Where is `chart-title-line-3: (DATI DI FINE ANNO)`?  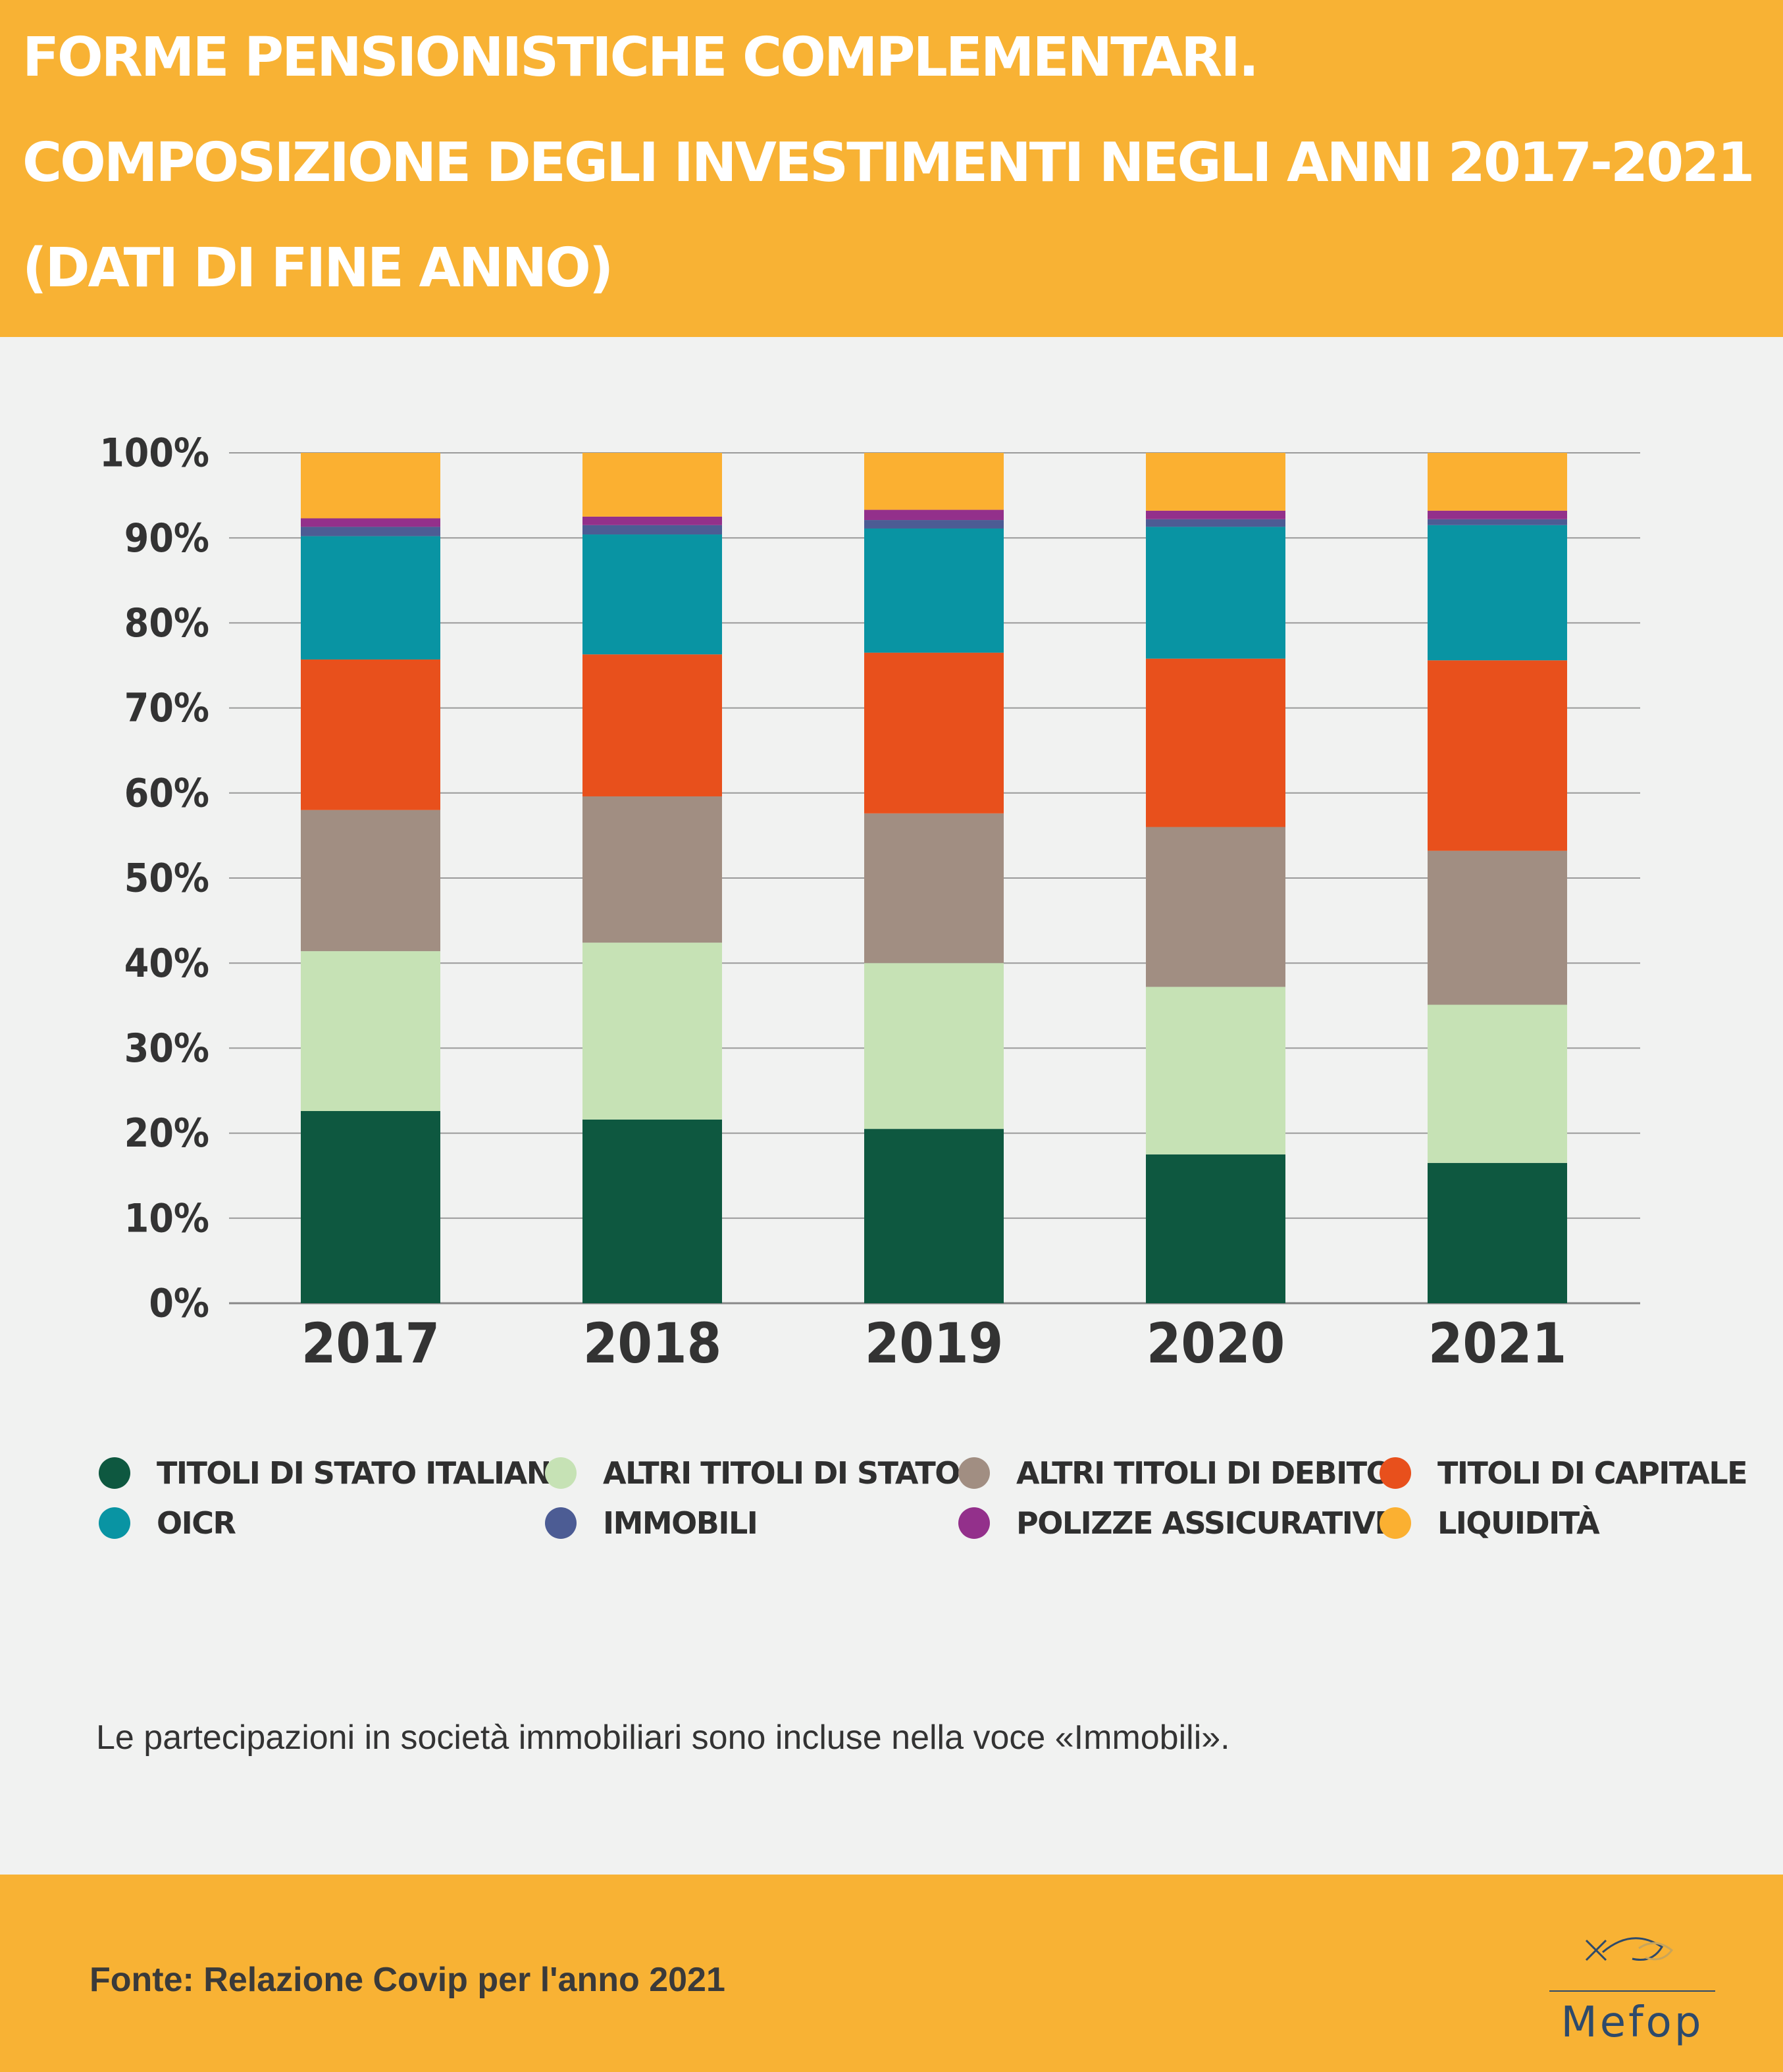
chart-title-line-3: (DATI DI FINE ANNO) is located at coordinates (317, 268).